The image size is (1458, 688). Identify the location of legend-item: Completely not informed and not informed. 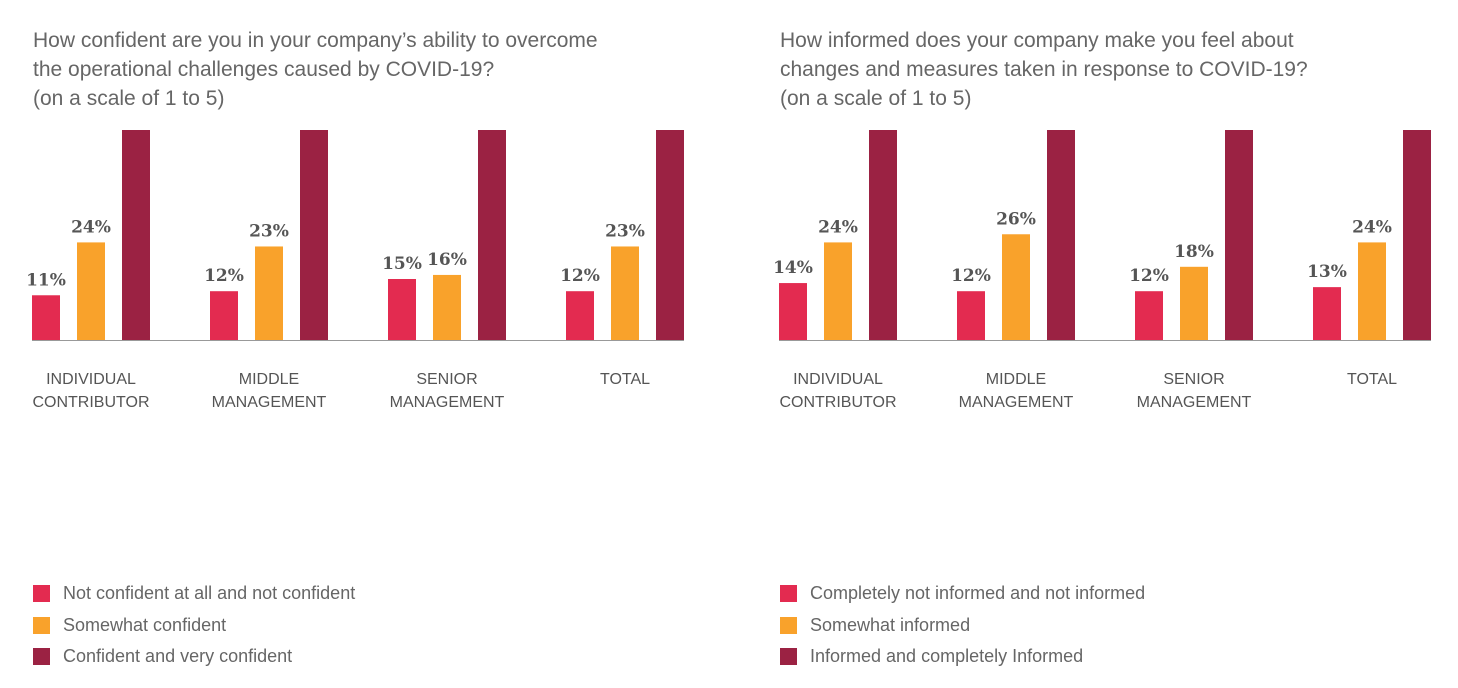
(962, 594).